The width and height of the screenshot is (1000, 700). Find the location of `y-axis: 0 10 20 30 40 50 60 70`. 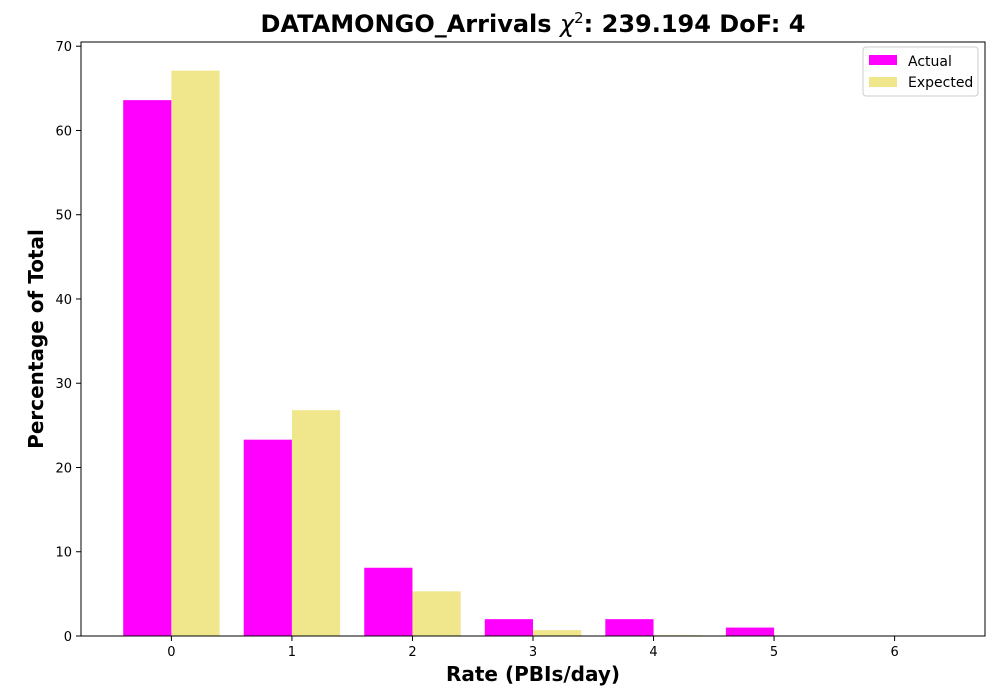

y-axis: 0 10 20 30 40 50 60 70 is located at coordinates (68, 342).